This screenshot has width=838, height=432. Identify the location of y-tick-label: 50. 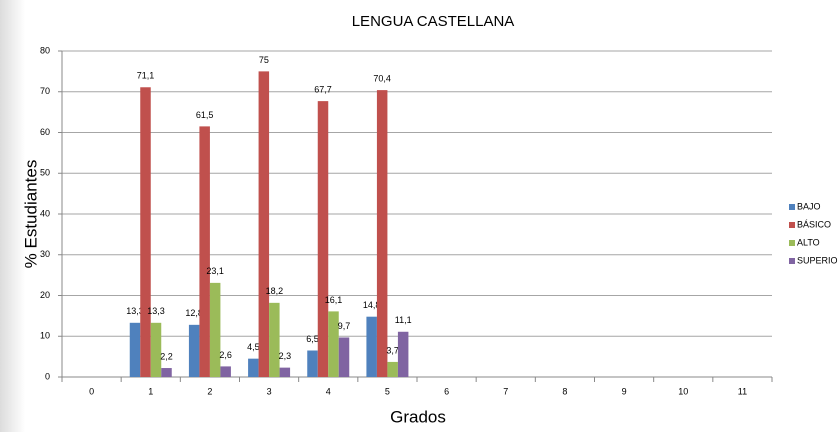
(45, 173).